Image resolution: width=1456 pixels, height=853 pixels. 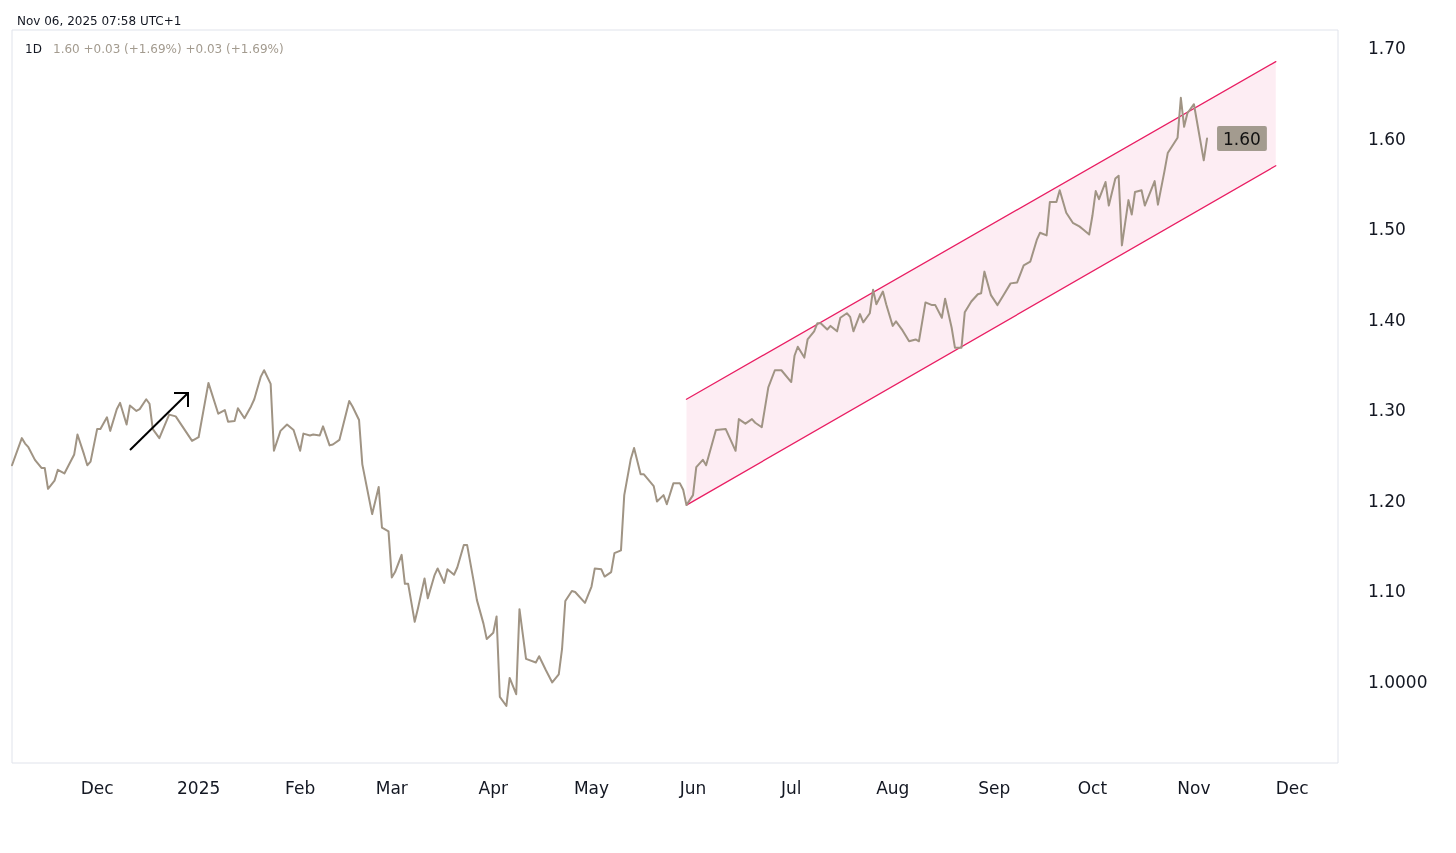 I want to click on y-tick-label: 1.50, so click(x=1387, y=229).